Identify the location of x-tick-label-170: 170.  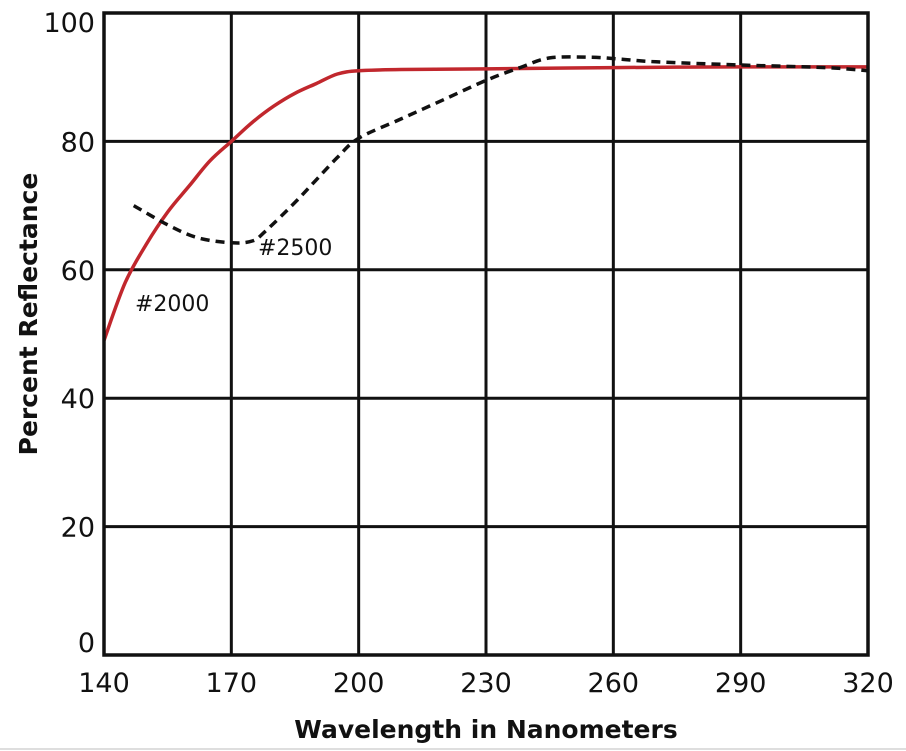
(232, 683).